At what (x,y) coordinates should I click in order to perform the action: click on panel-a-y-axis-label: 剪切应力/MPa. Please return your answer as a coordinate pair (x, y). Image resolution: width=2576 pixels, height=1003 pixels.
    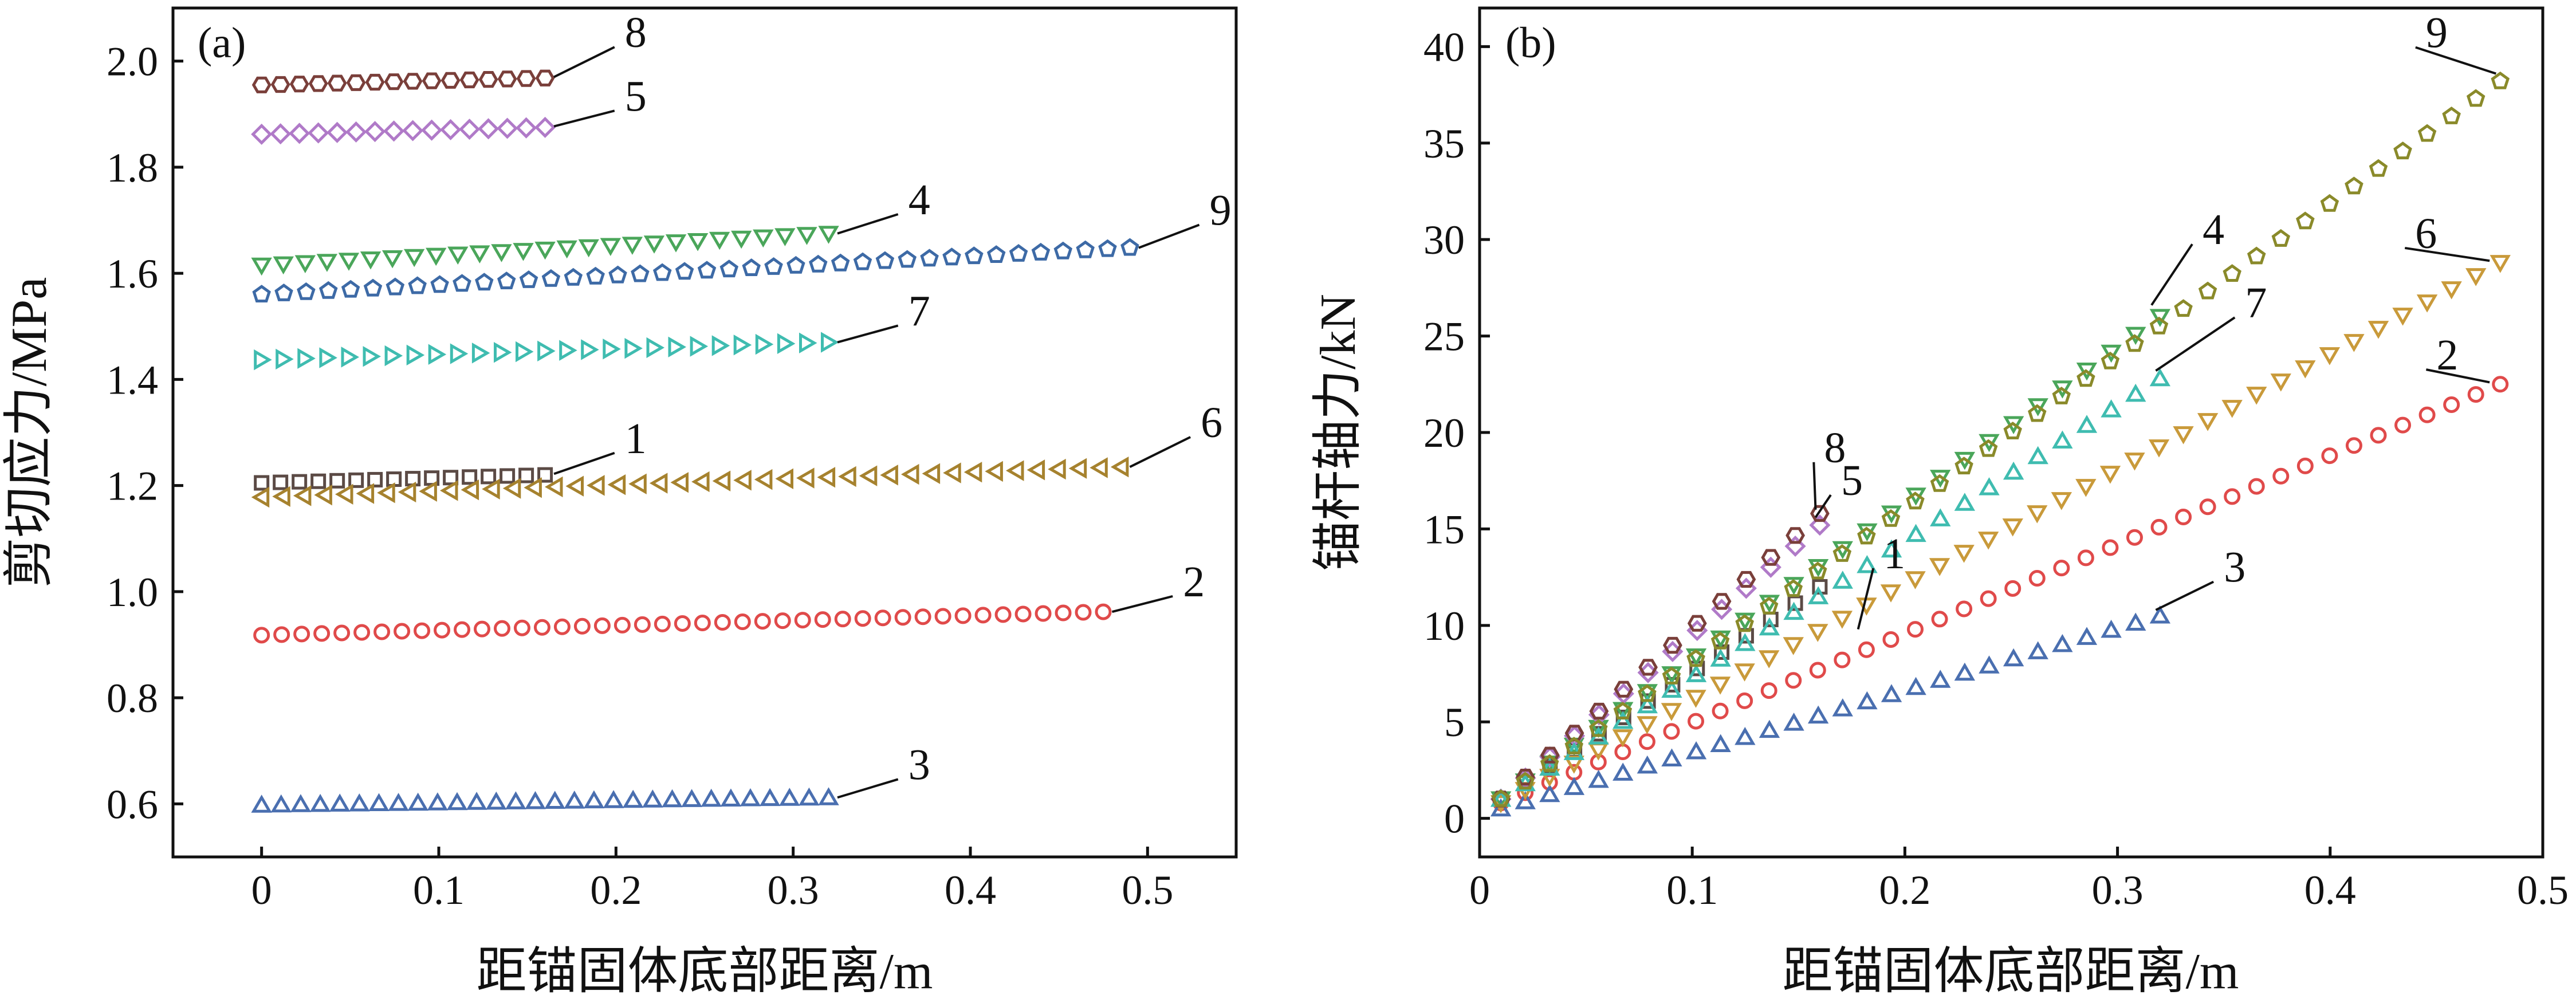
    Looking at the image, I should click on (29, 432).